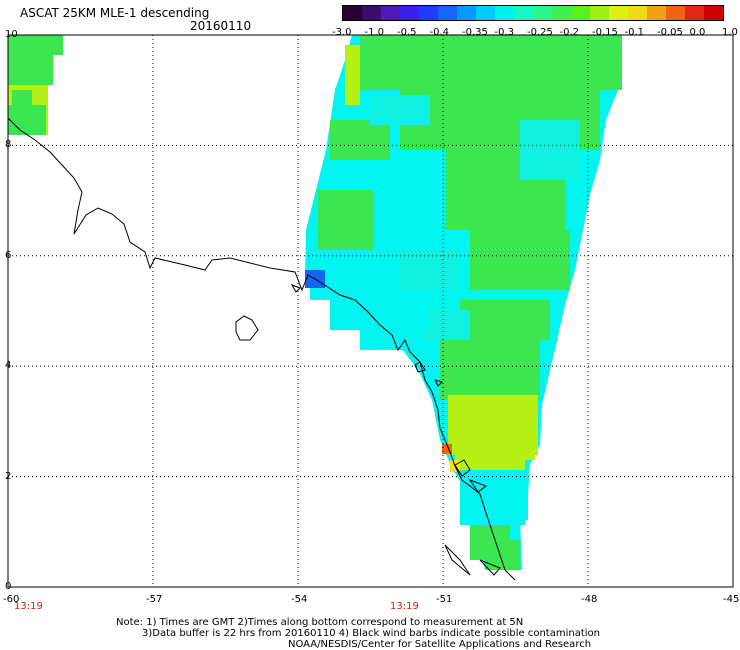 Image resolution: width=740 pixels, height=650 pixels. I want to click on colorbar, so click(533, 13).